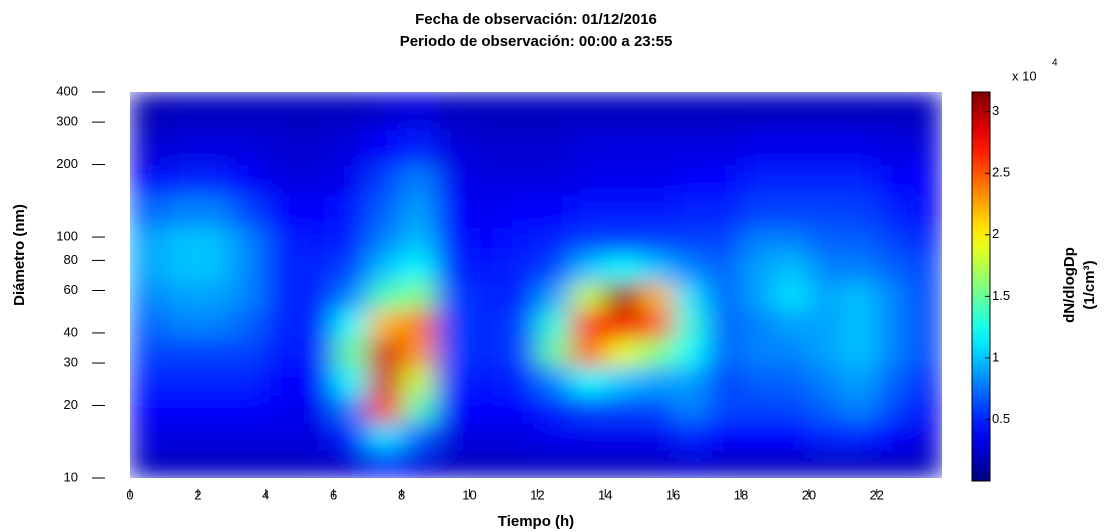 The width and height of the screenshot is (1110, 532). Describe the element at coordinates (1069, 285) in the screenshot. I see `colorbar-label: dN/dlogDp` at that location.